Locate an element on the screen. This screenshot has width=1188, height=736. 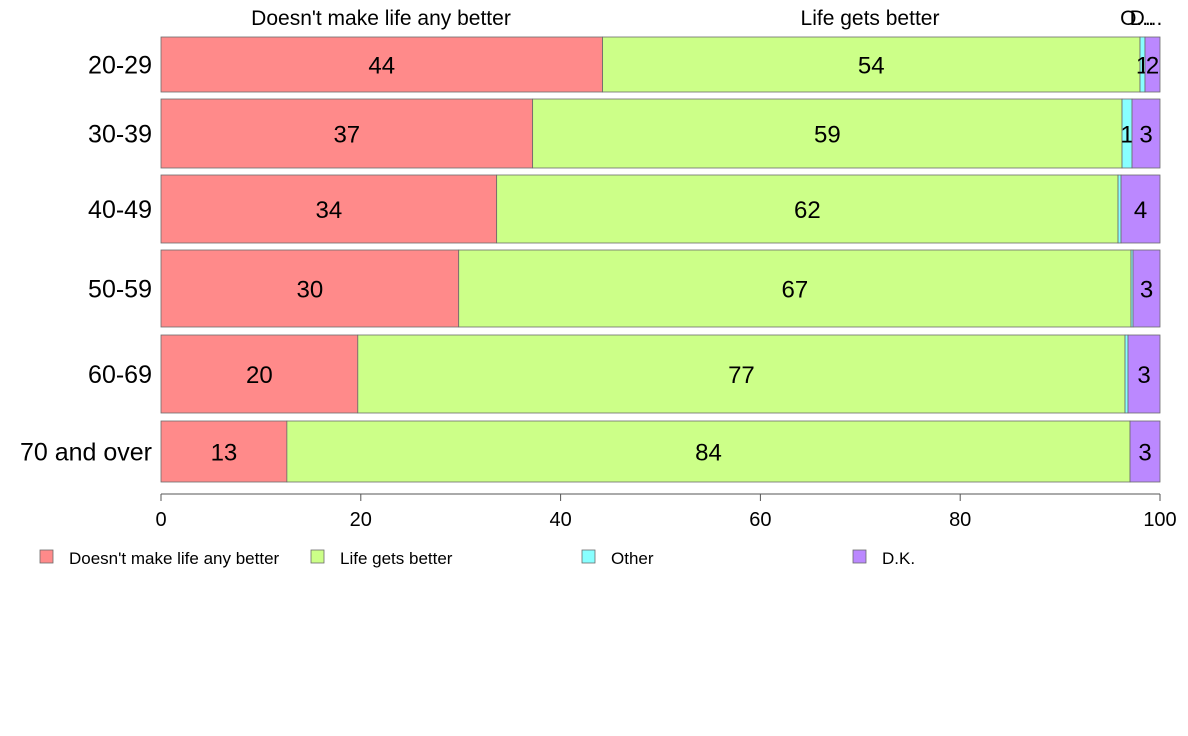
data-label-doesn-t-make-life-any-better-60-69: 20 is located at coordinates (259, 375).